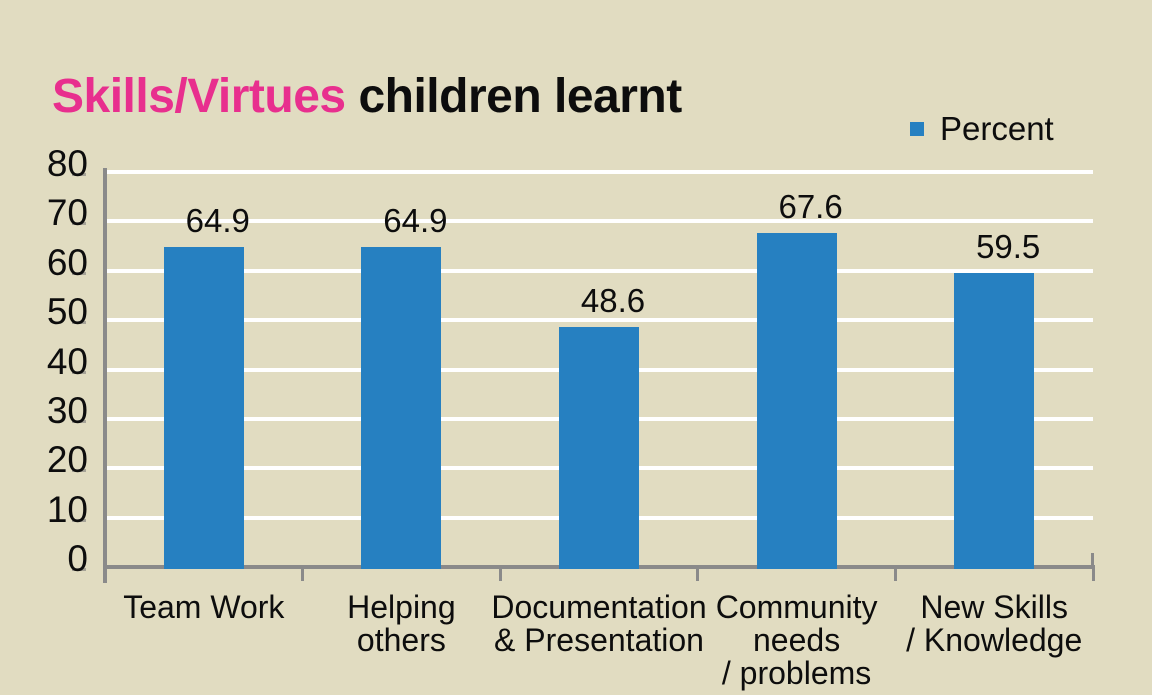 The image size is (1152, 695). I want to click on x-axis-category-label-line: & Presentation, so click(599, 640).